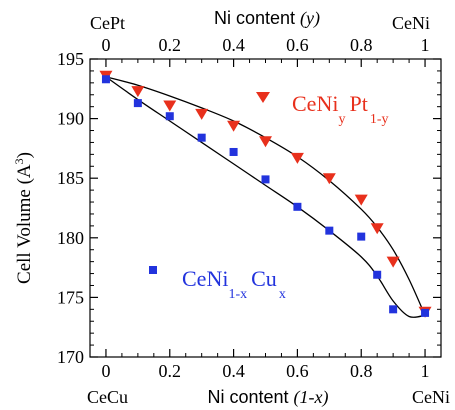 Image resolution: width=455 pixels, height=410 pixels. I want to click on legend-pt-mid: Pt, so click(358, 103).